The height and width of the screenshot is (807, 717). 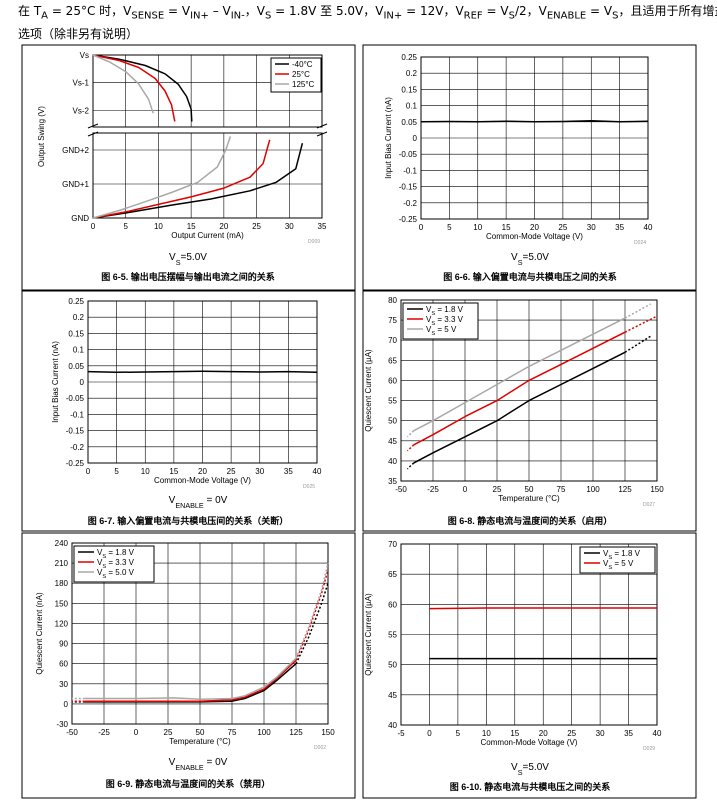 I want to click on legend-label-rest: = 5.0 V, so click(x=120, y=572).